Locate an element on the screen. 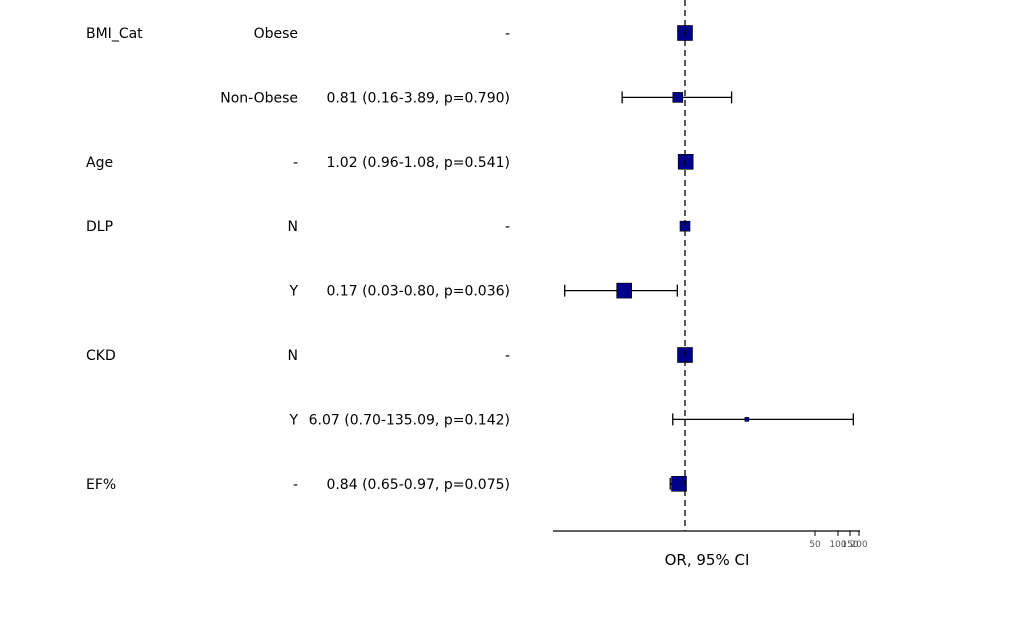 The image size is (1012, 626). row-level-label: Non-Obese is located at coordinates (259, 98).